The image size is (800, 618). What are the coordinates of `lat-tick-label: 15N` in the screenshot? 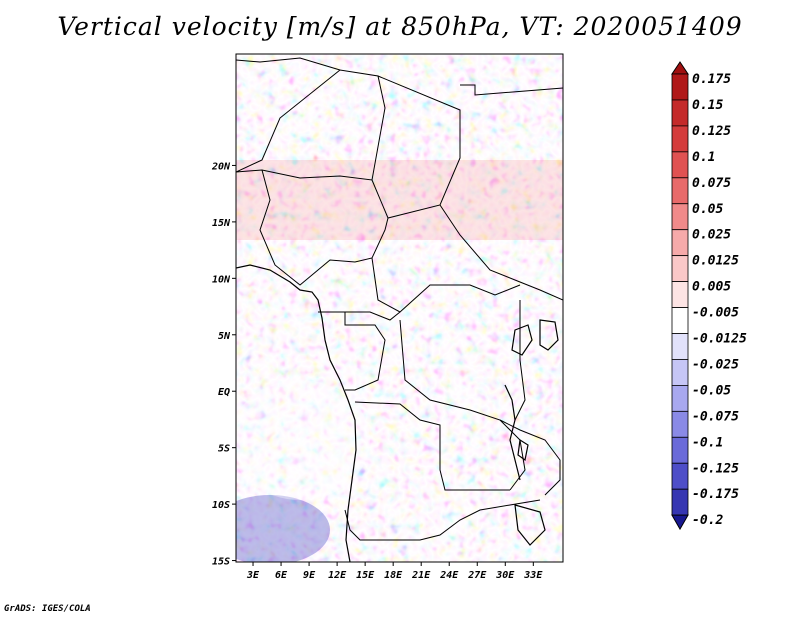 It's located at (221, 223).